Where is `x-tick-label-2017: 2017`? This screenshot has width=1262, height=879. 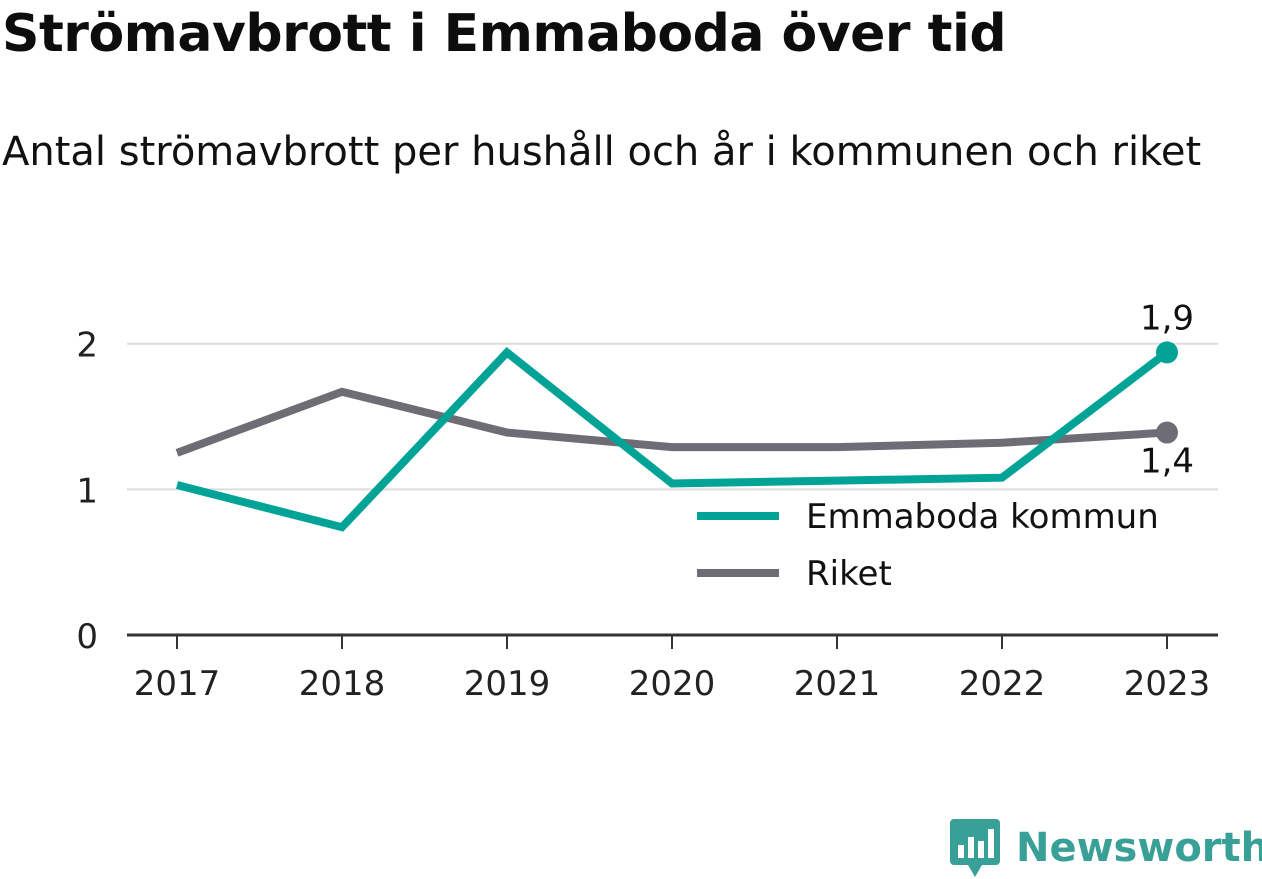
x-tick-label-2017: 2017 is located at coordinates (177, 684).